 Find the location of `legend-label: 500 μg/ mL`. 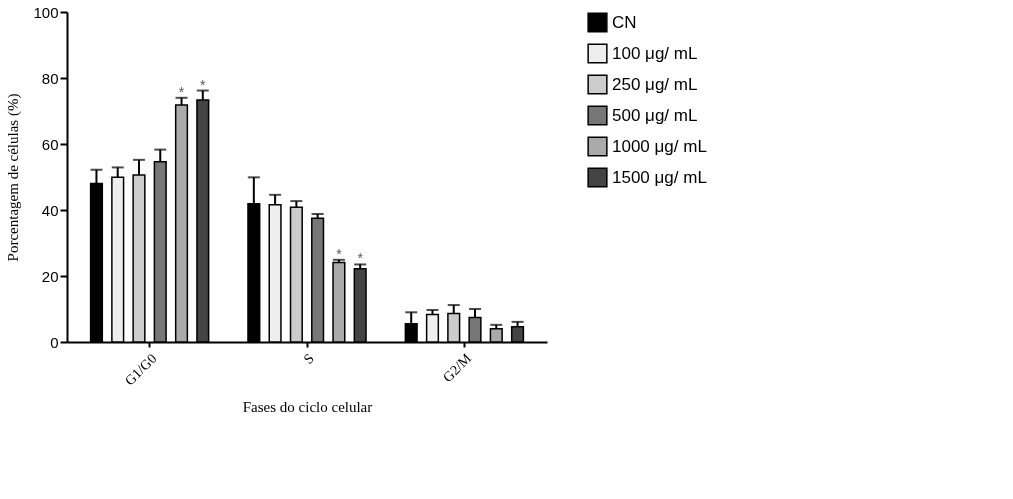

legend-label: 500 μg/ mL is located at coordinates (655, 115).